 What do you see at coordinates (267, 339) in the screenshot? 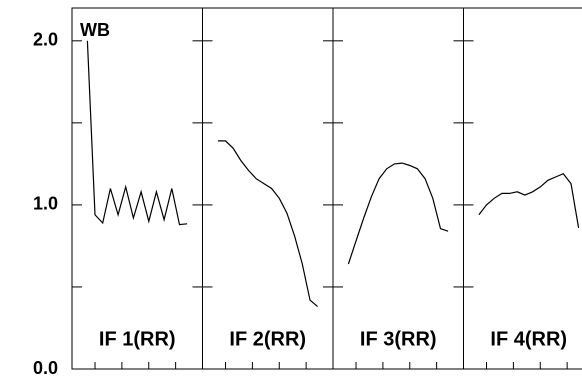
I see `panel-label: IF 2(RR)` at bounding box center [267, 339].